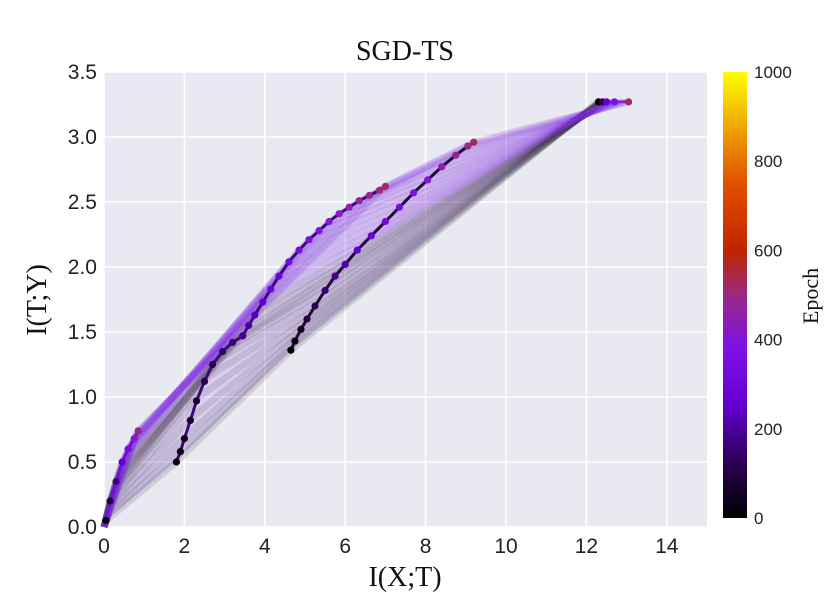 Image resolution: width=830 pixels, height=593 pixels. Describe the element at coordinates (185, 546) in the screenshot. I see `x-tick-label: 2` at that location.